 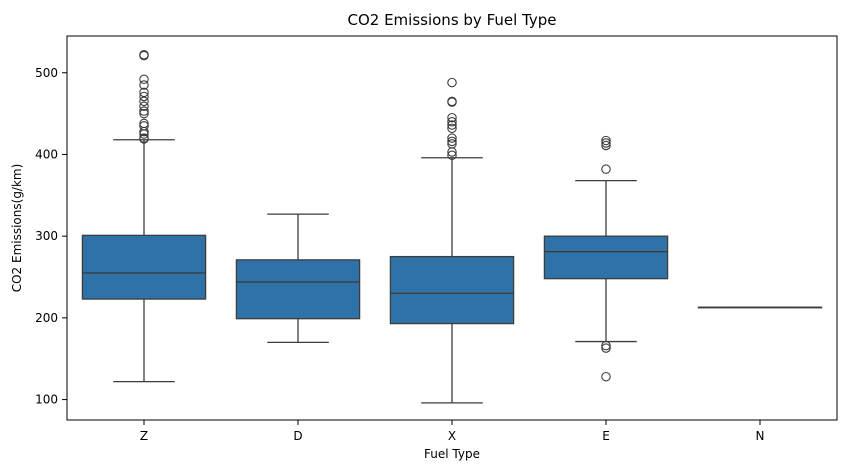 I want to click on box-group-e, so click(x=606, y=258).